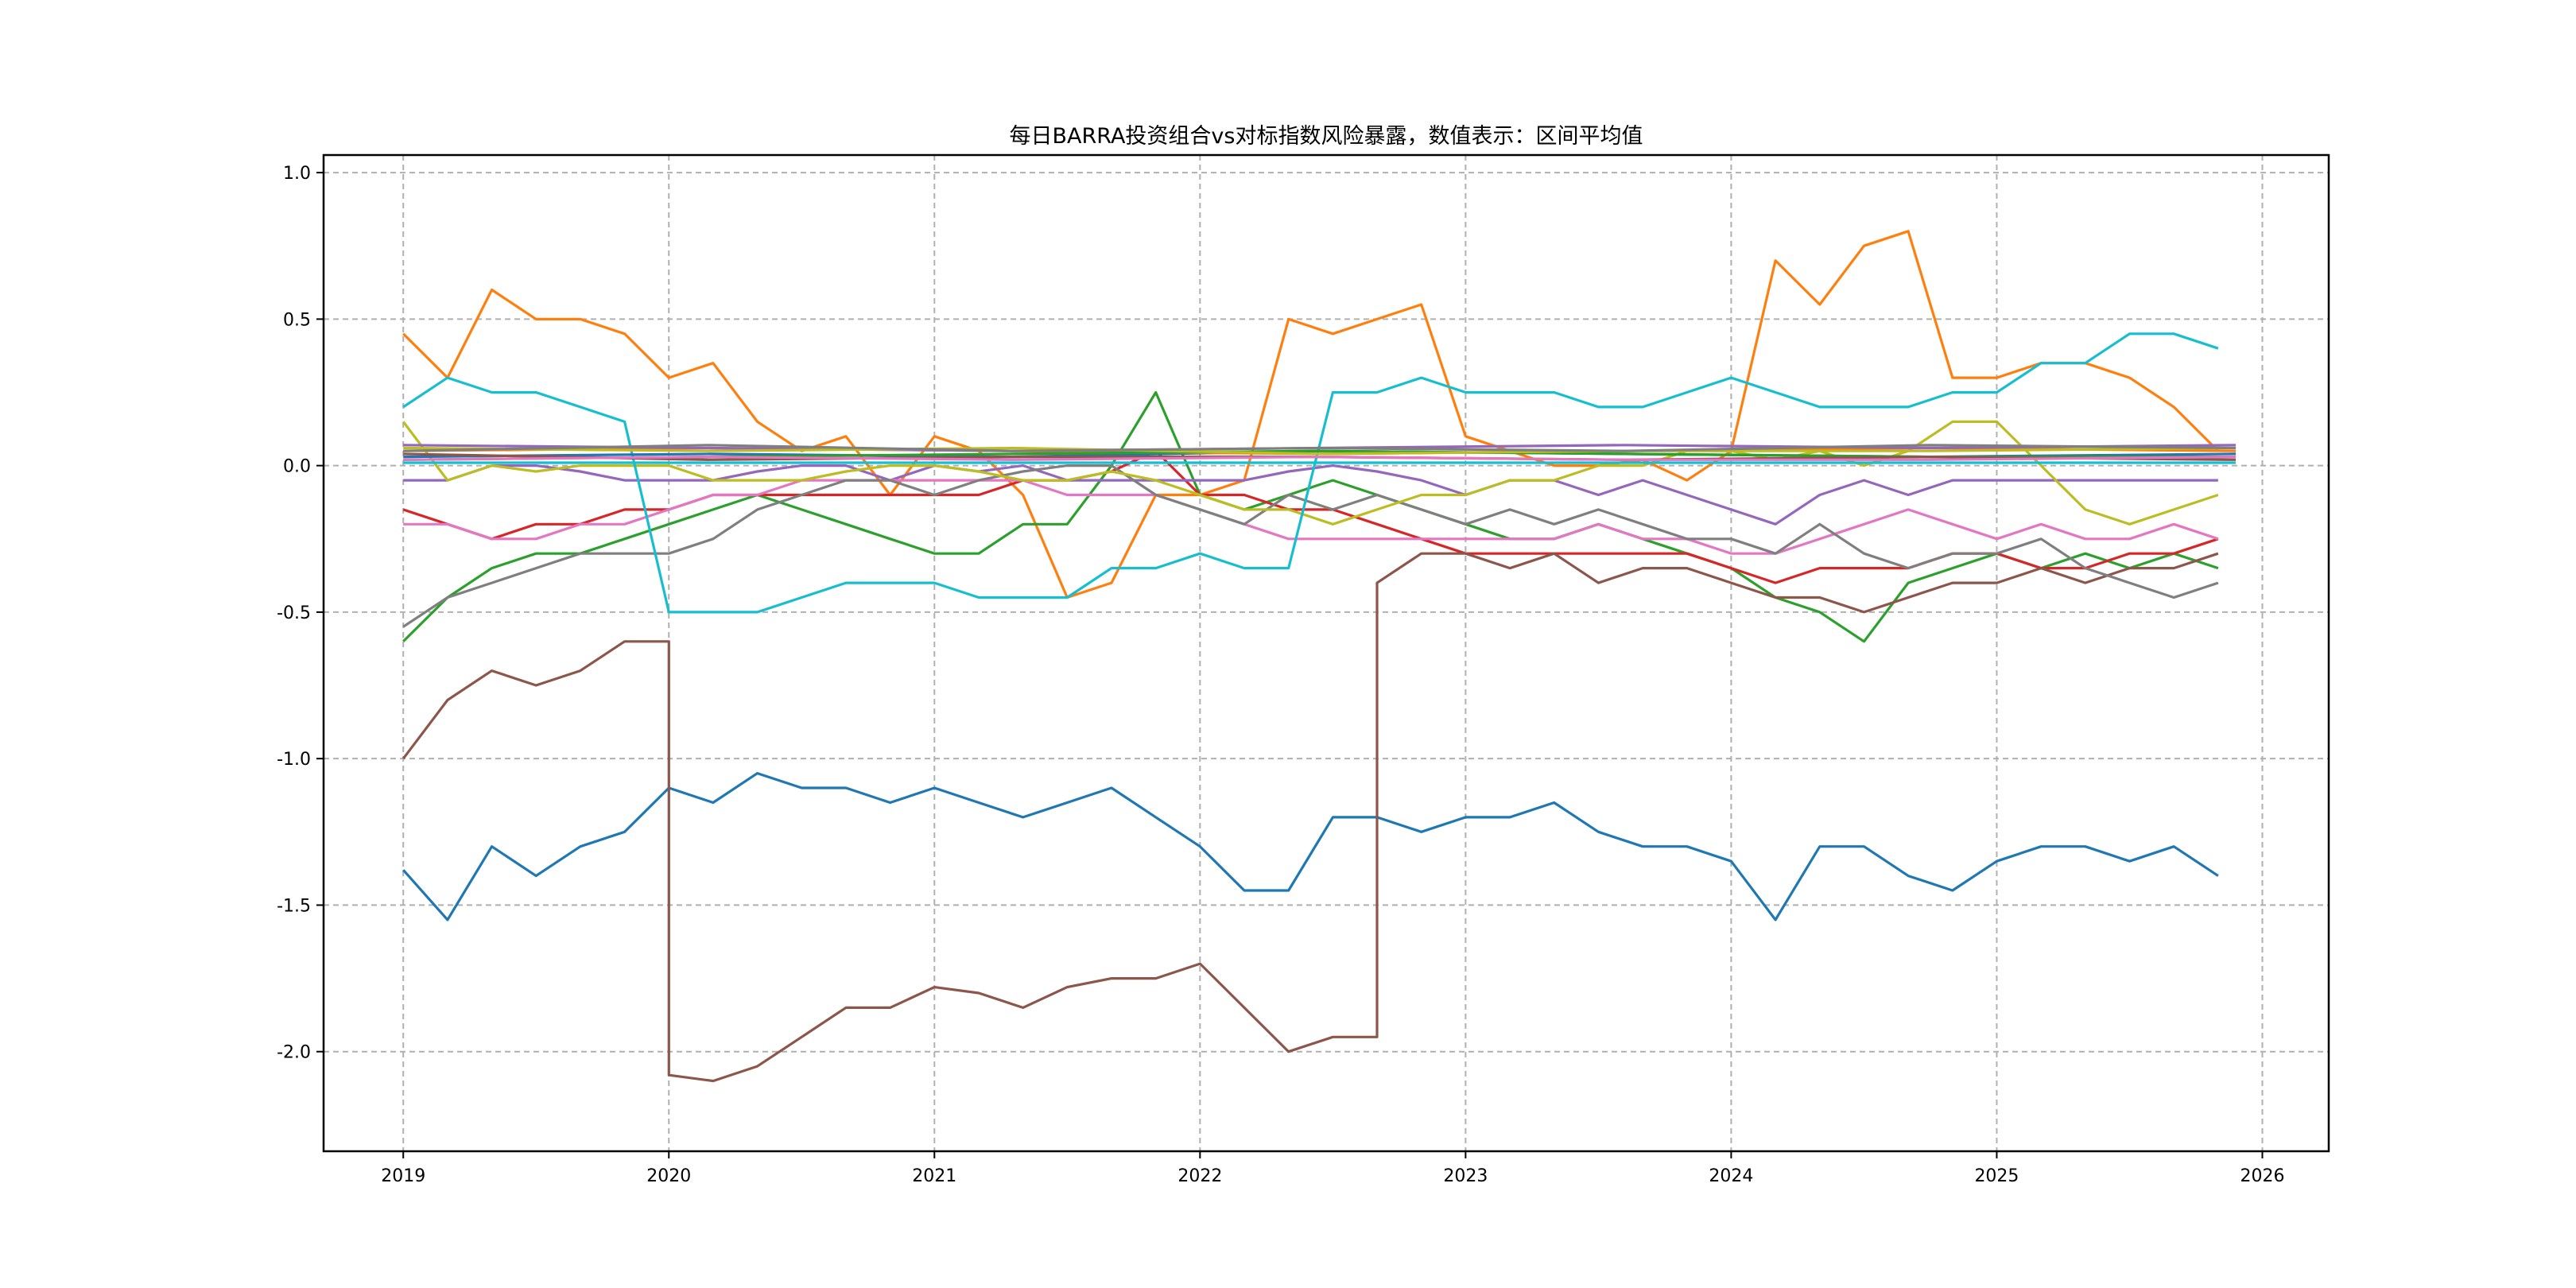 The width and height of the screenshot is (2576, 1288). Describe the element at coordinates (297, 467) in the screenshot. I see `y-tick-label: 0.0` at that location.